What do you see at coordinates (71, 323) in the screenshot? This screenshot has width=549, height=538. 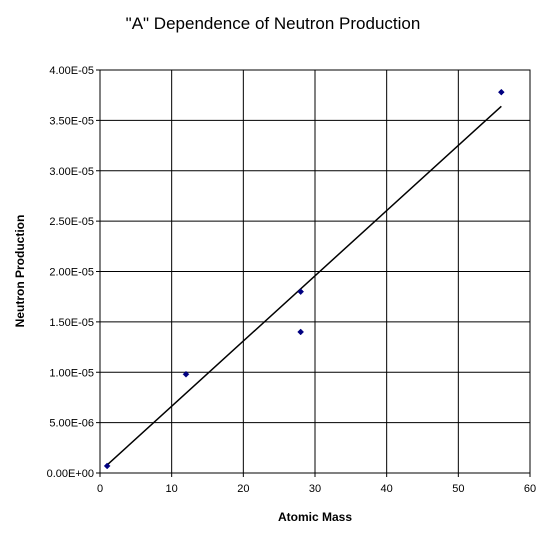 I see `y-tick-label: 1.50E-05` at bounding box center [71, 323].